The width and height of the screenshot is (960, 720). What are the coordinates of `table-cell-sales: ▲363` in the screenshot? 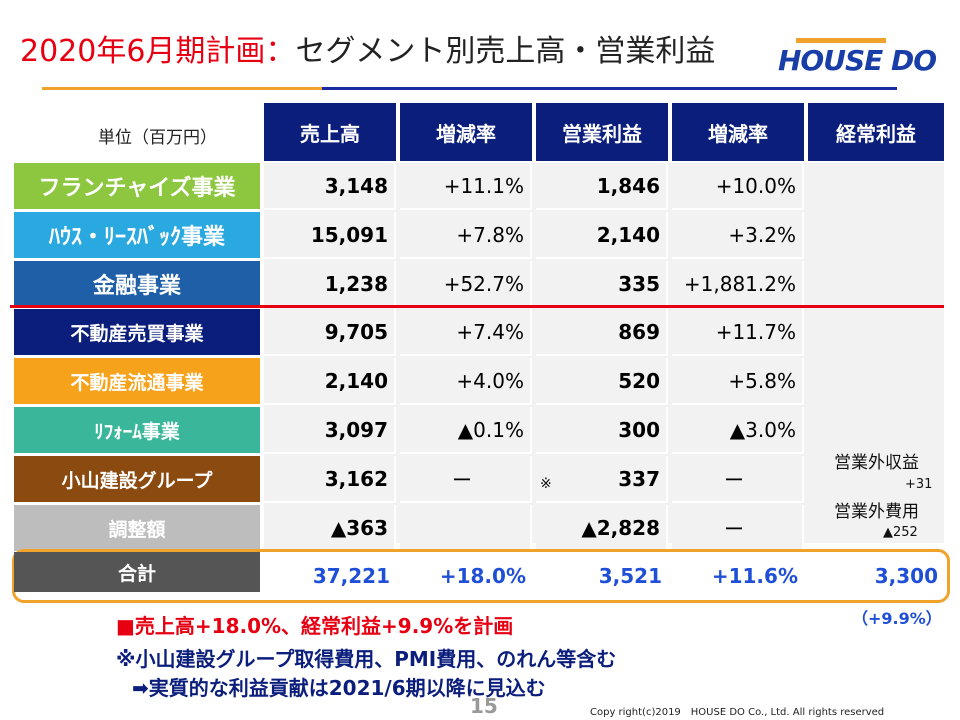 It's located at (330, 528).